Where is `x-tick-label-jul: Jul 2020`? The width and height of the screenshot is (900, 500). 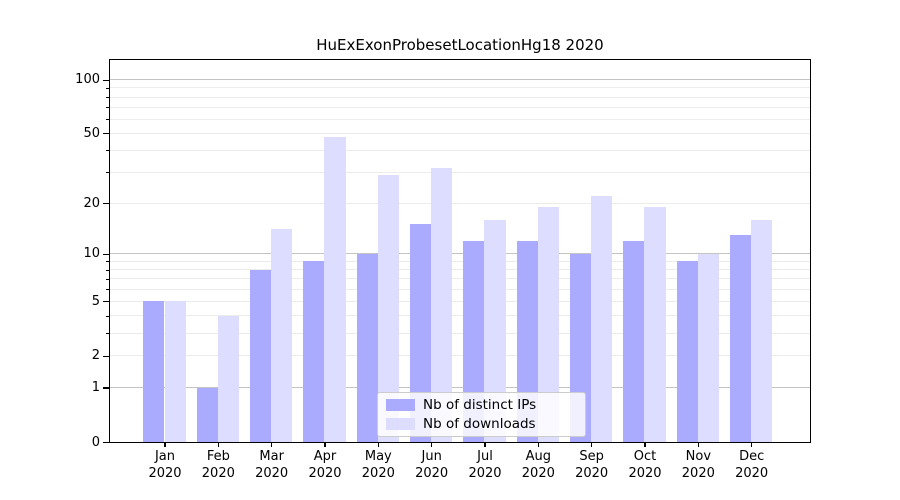 x-tick-label-jul: Jul 2020 is located at coordinates (485, 465).